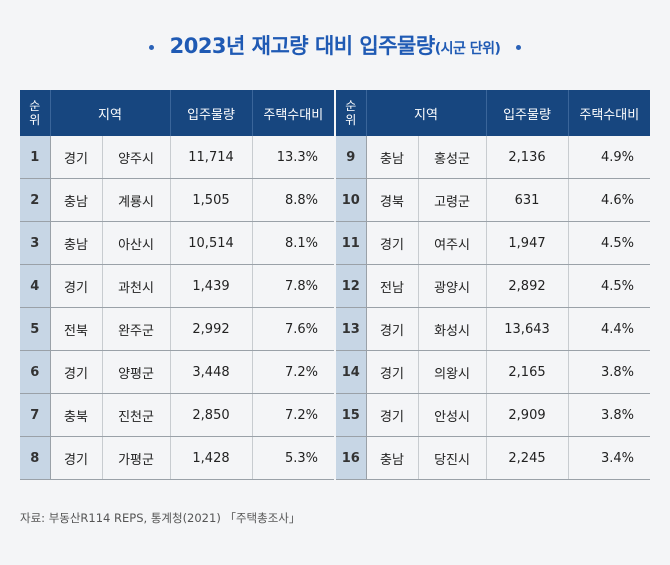  What do you see at coordinates (527, 458) in the screenshot?
I see `supply-cell: 2,245` at bounding box center [527, 458].